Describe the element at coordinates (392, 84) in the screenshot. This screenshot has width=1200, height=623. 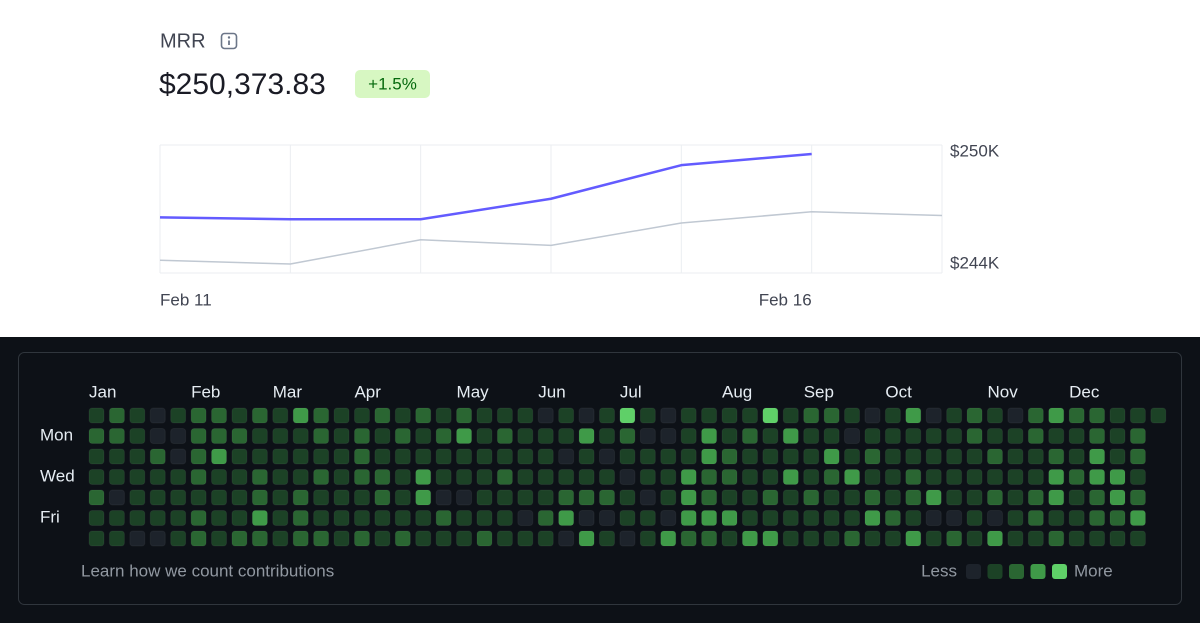
I see `change-badge` at that location.